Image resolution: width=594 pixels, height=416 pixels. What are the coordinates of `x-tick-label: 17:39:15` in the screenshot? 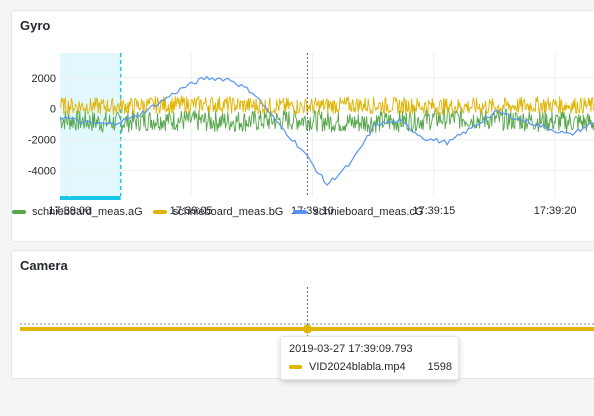 It's located at (433, 211).